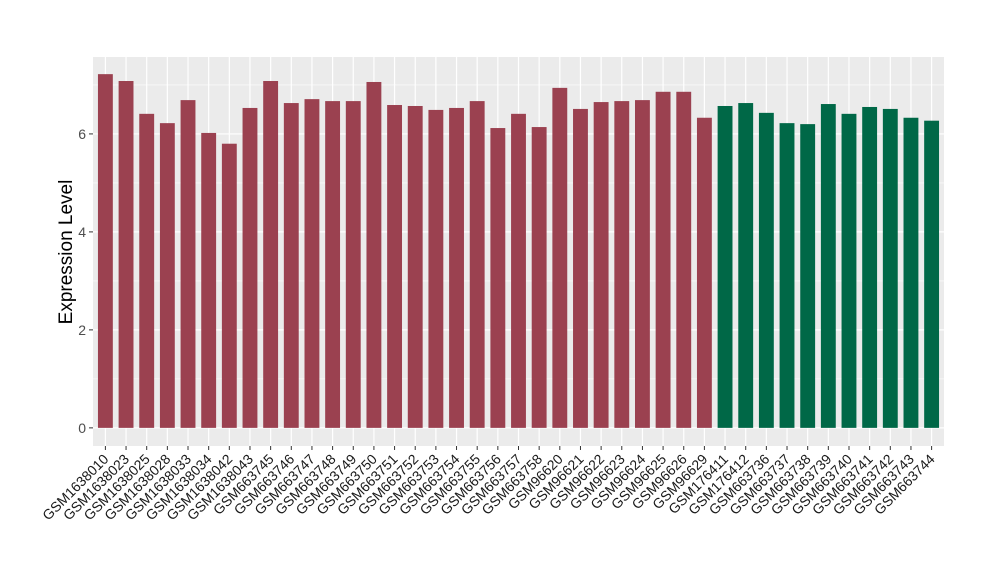 Image resolution: width=1000 pixels, height=585 pixels. What do you see at coordinates (229, 285) in the screenshot?
I see `bar-GSM1638042` at bounding box center [229, 285].